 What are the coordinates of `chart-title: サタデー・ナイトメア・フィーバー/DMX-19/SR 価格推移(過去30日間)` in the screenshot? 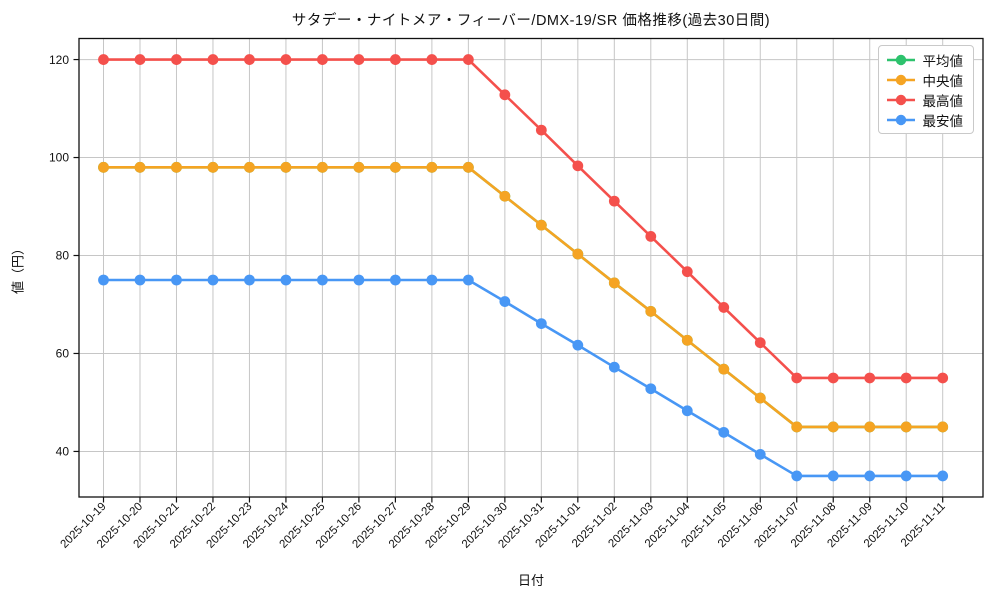 It's located at (531, 21).